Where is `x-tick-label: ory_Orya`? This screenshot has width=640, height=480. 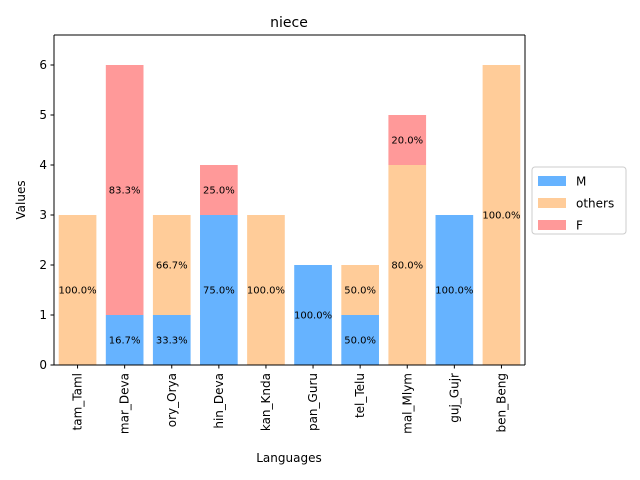
x-tick-label: ory_Orya is located at coordinates (172, 400).